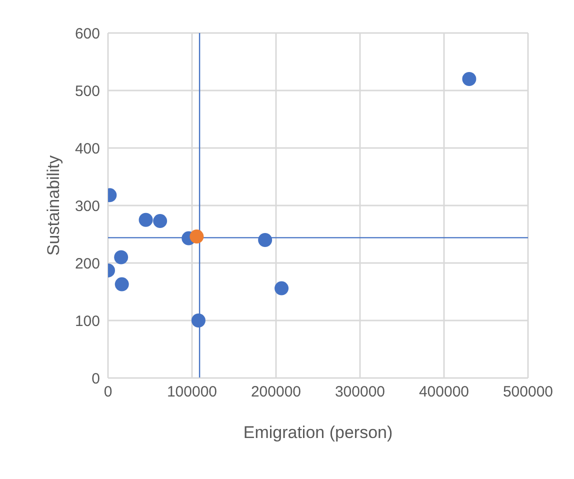 This screenshot has height=479, width=574. What do you see at coordinates (444, 392) in the screenshot?
I see `x-tick-label: 400000` at bounding box center [444, 392].